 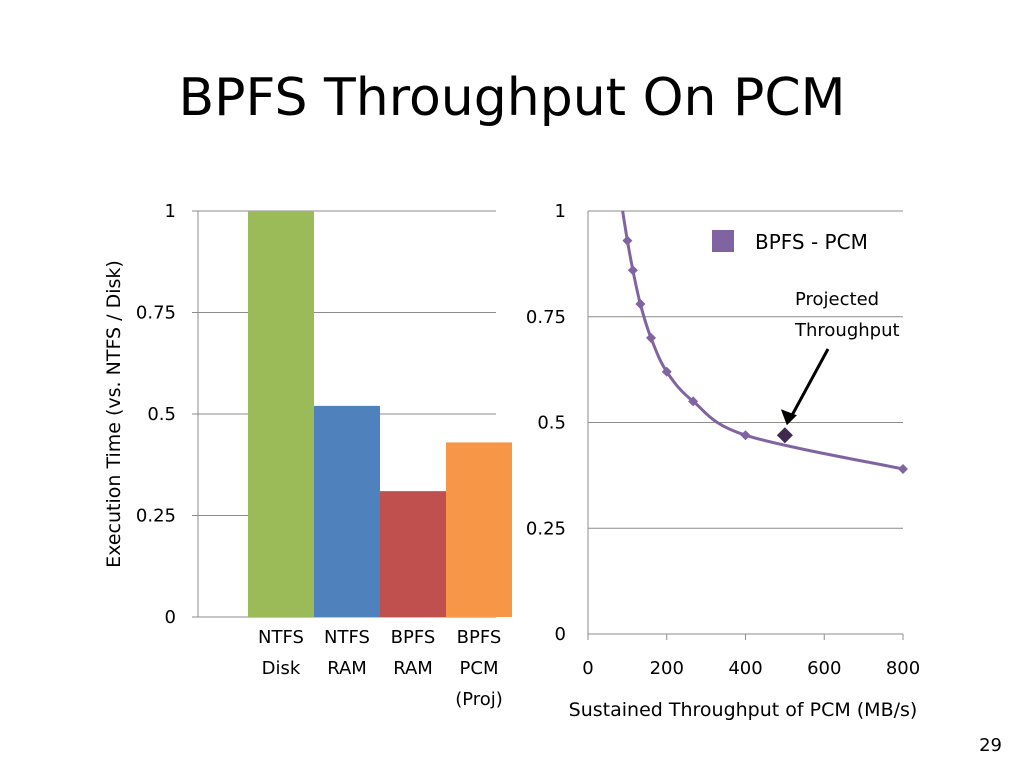 What do you see at coordinates (479, 668) in the screenshot?
I see `bar-category-label: PCM` at bounding box center [479, 668].